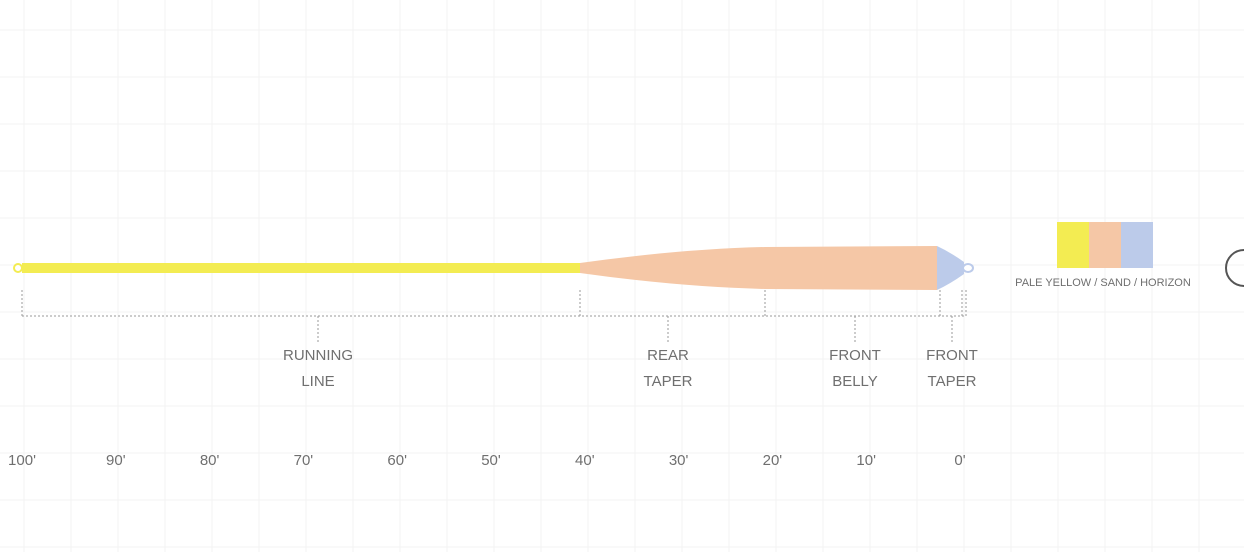  What do you see at coordinates (959, 460) in the screenshot?
I see `distance-label: 0'` at bounding box center [959, 460].